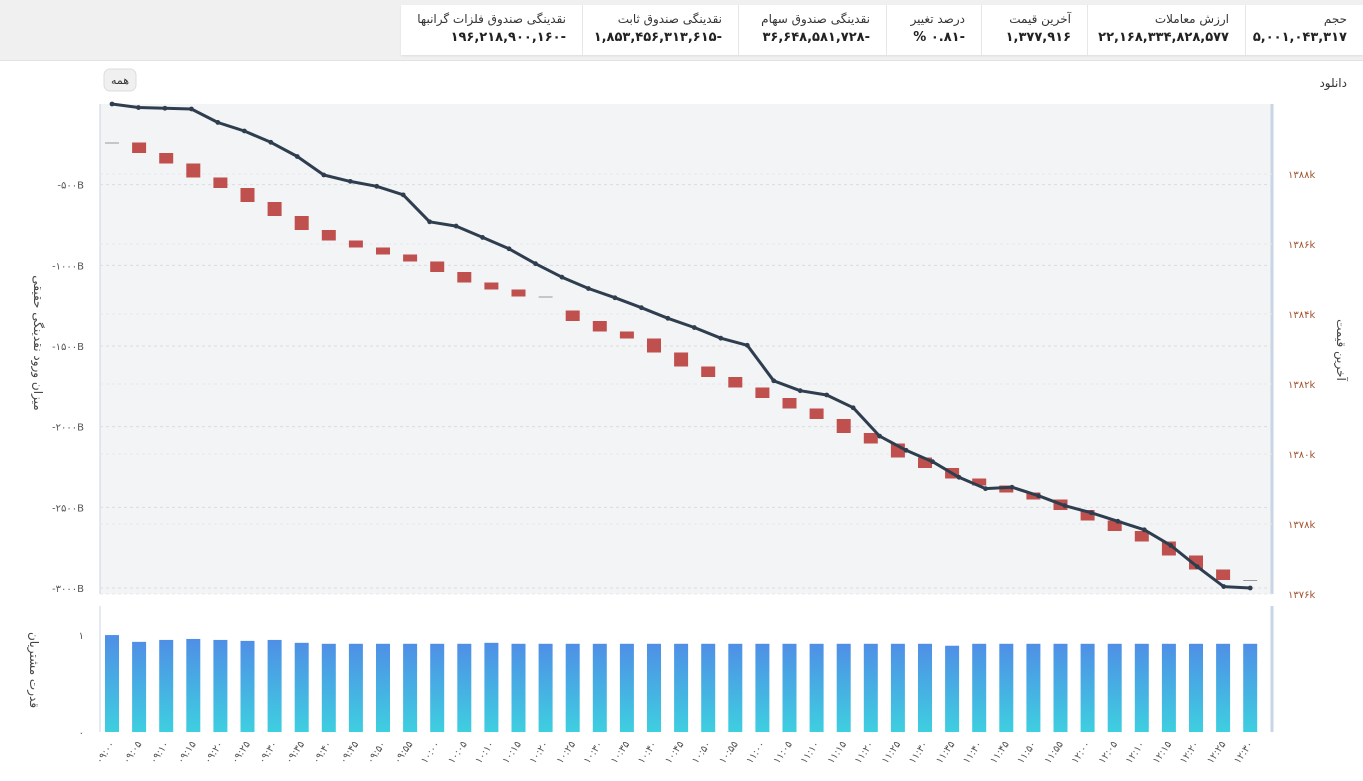 The image size is (1363, 781). I want to click on range-chip: همه, so click(120, 80).